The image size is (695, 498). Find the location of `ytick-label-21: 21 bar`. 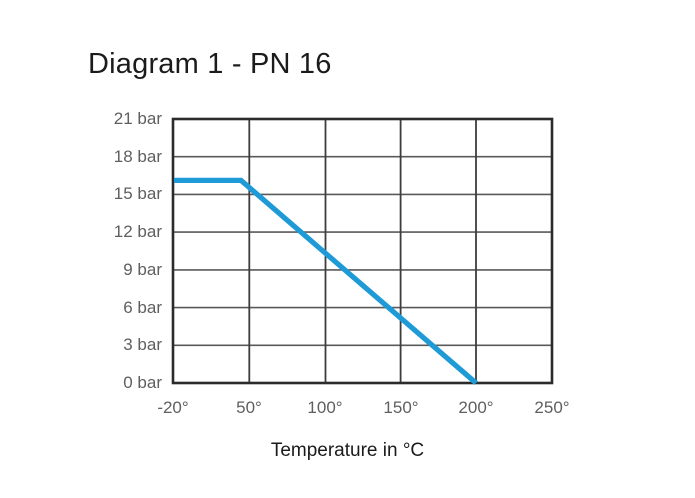

ytick-label-21: 21 bar is located at coordinates (137, 118).